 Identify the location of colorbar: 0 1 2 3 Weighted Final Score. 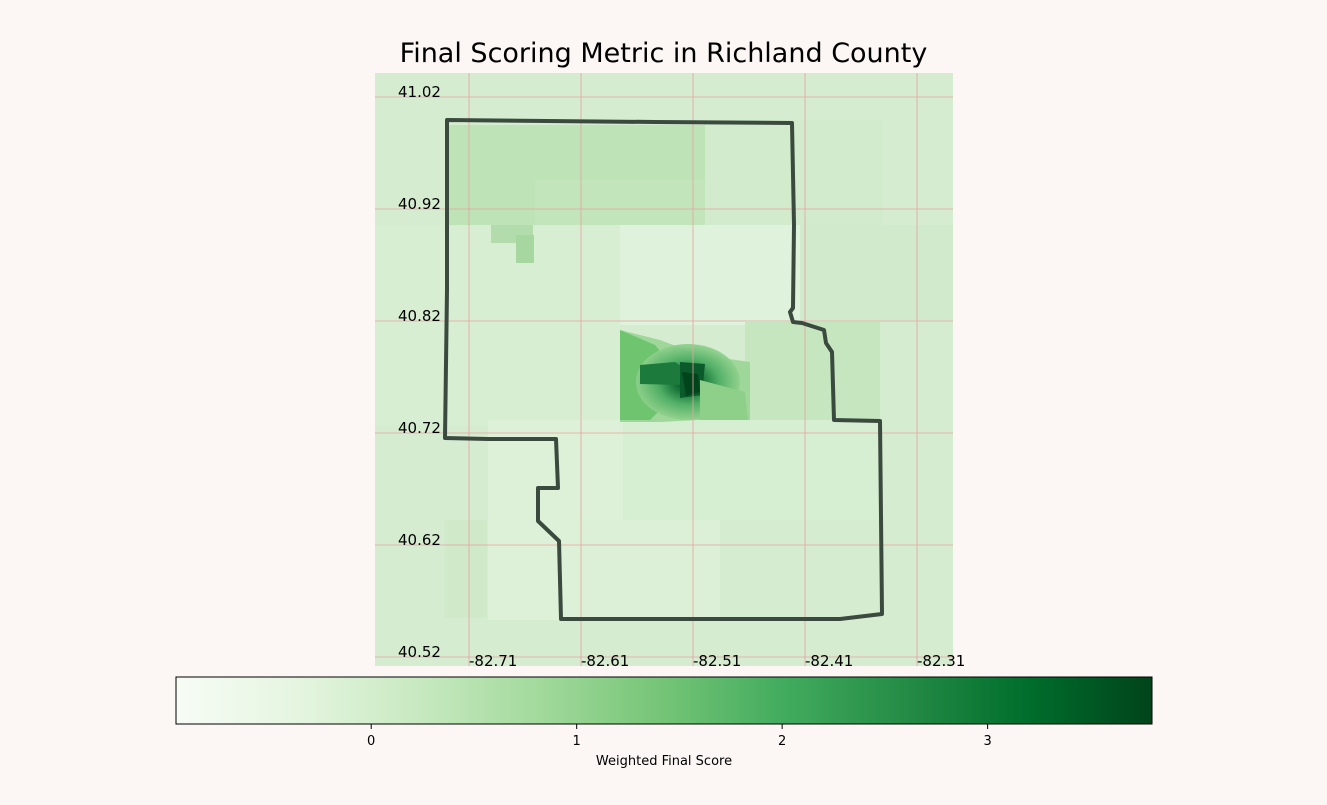
(664, 722).